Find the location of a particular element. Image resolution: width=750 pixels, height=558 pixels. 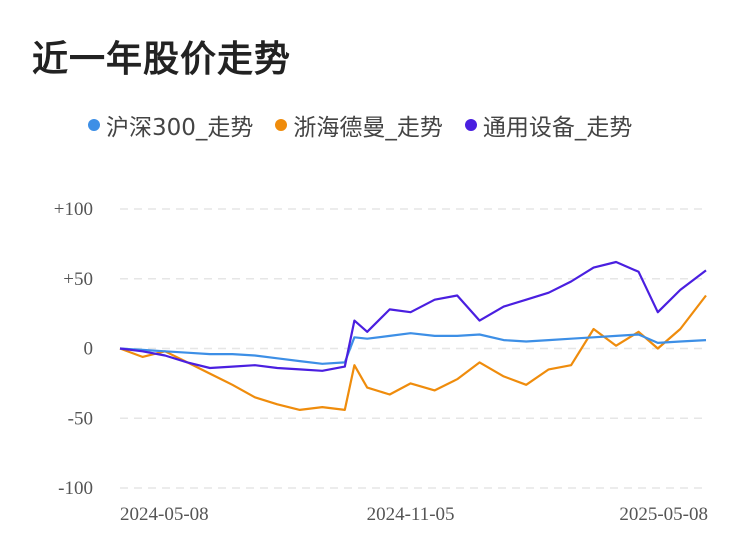

x-tick-label: 2024-11-05 is located at coordinates (411, 514).